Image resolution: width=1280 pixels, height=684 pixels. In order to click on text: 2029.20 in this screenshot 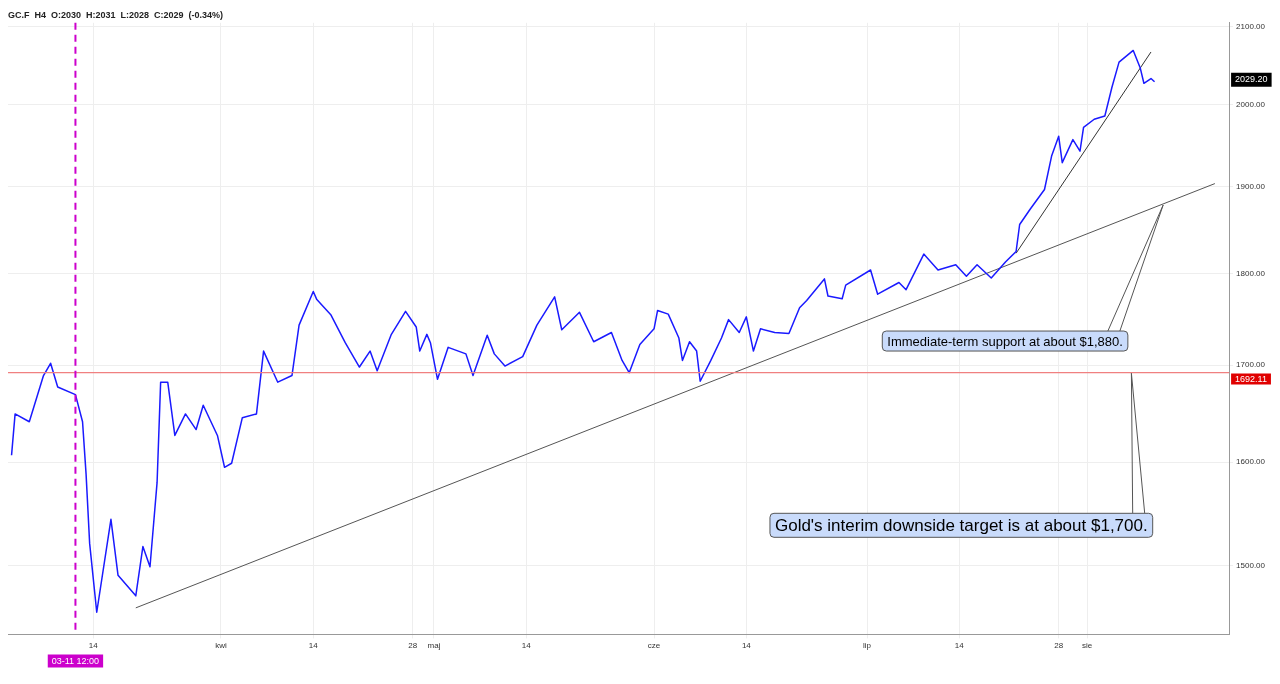, I will do `click(1251, 79)`.